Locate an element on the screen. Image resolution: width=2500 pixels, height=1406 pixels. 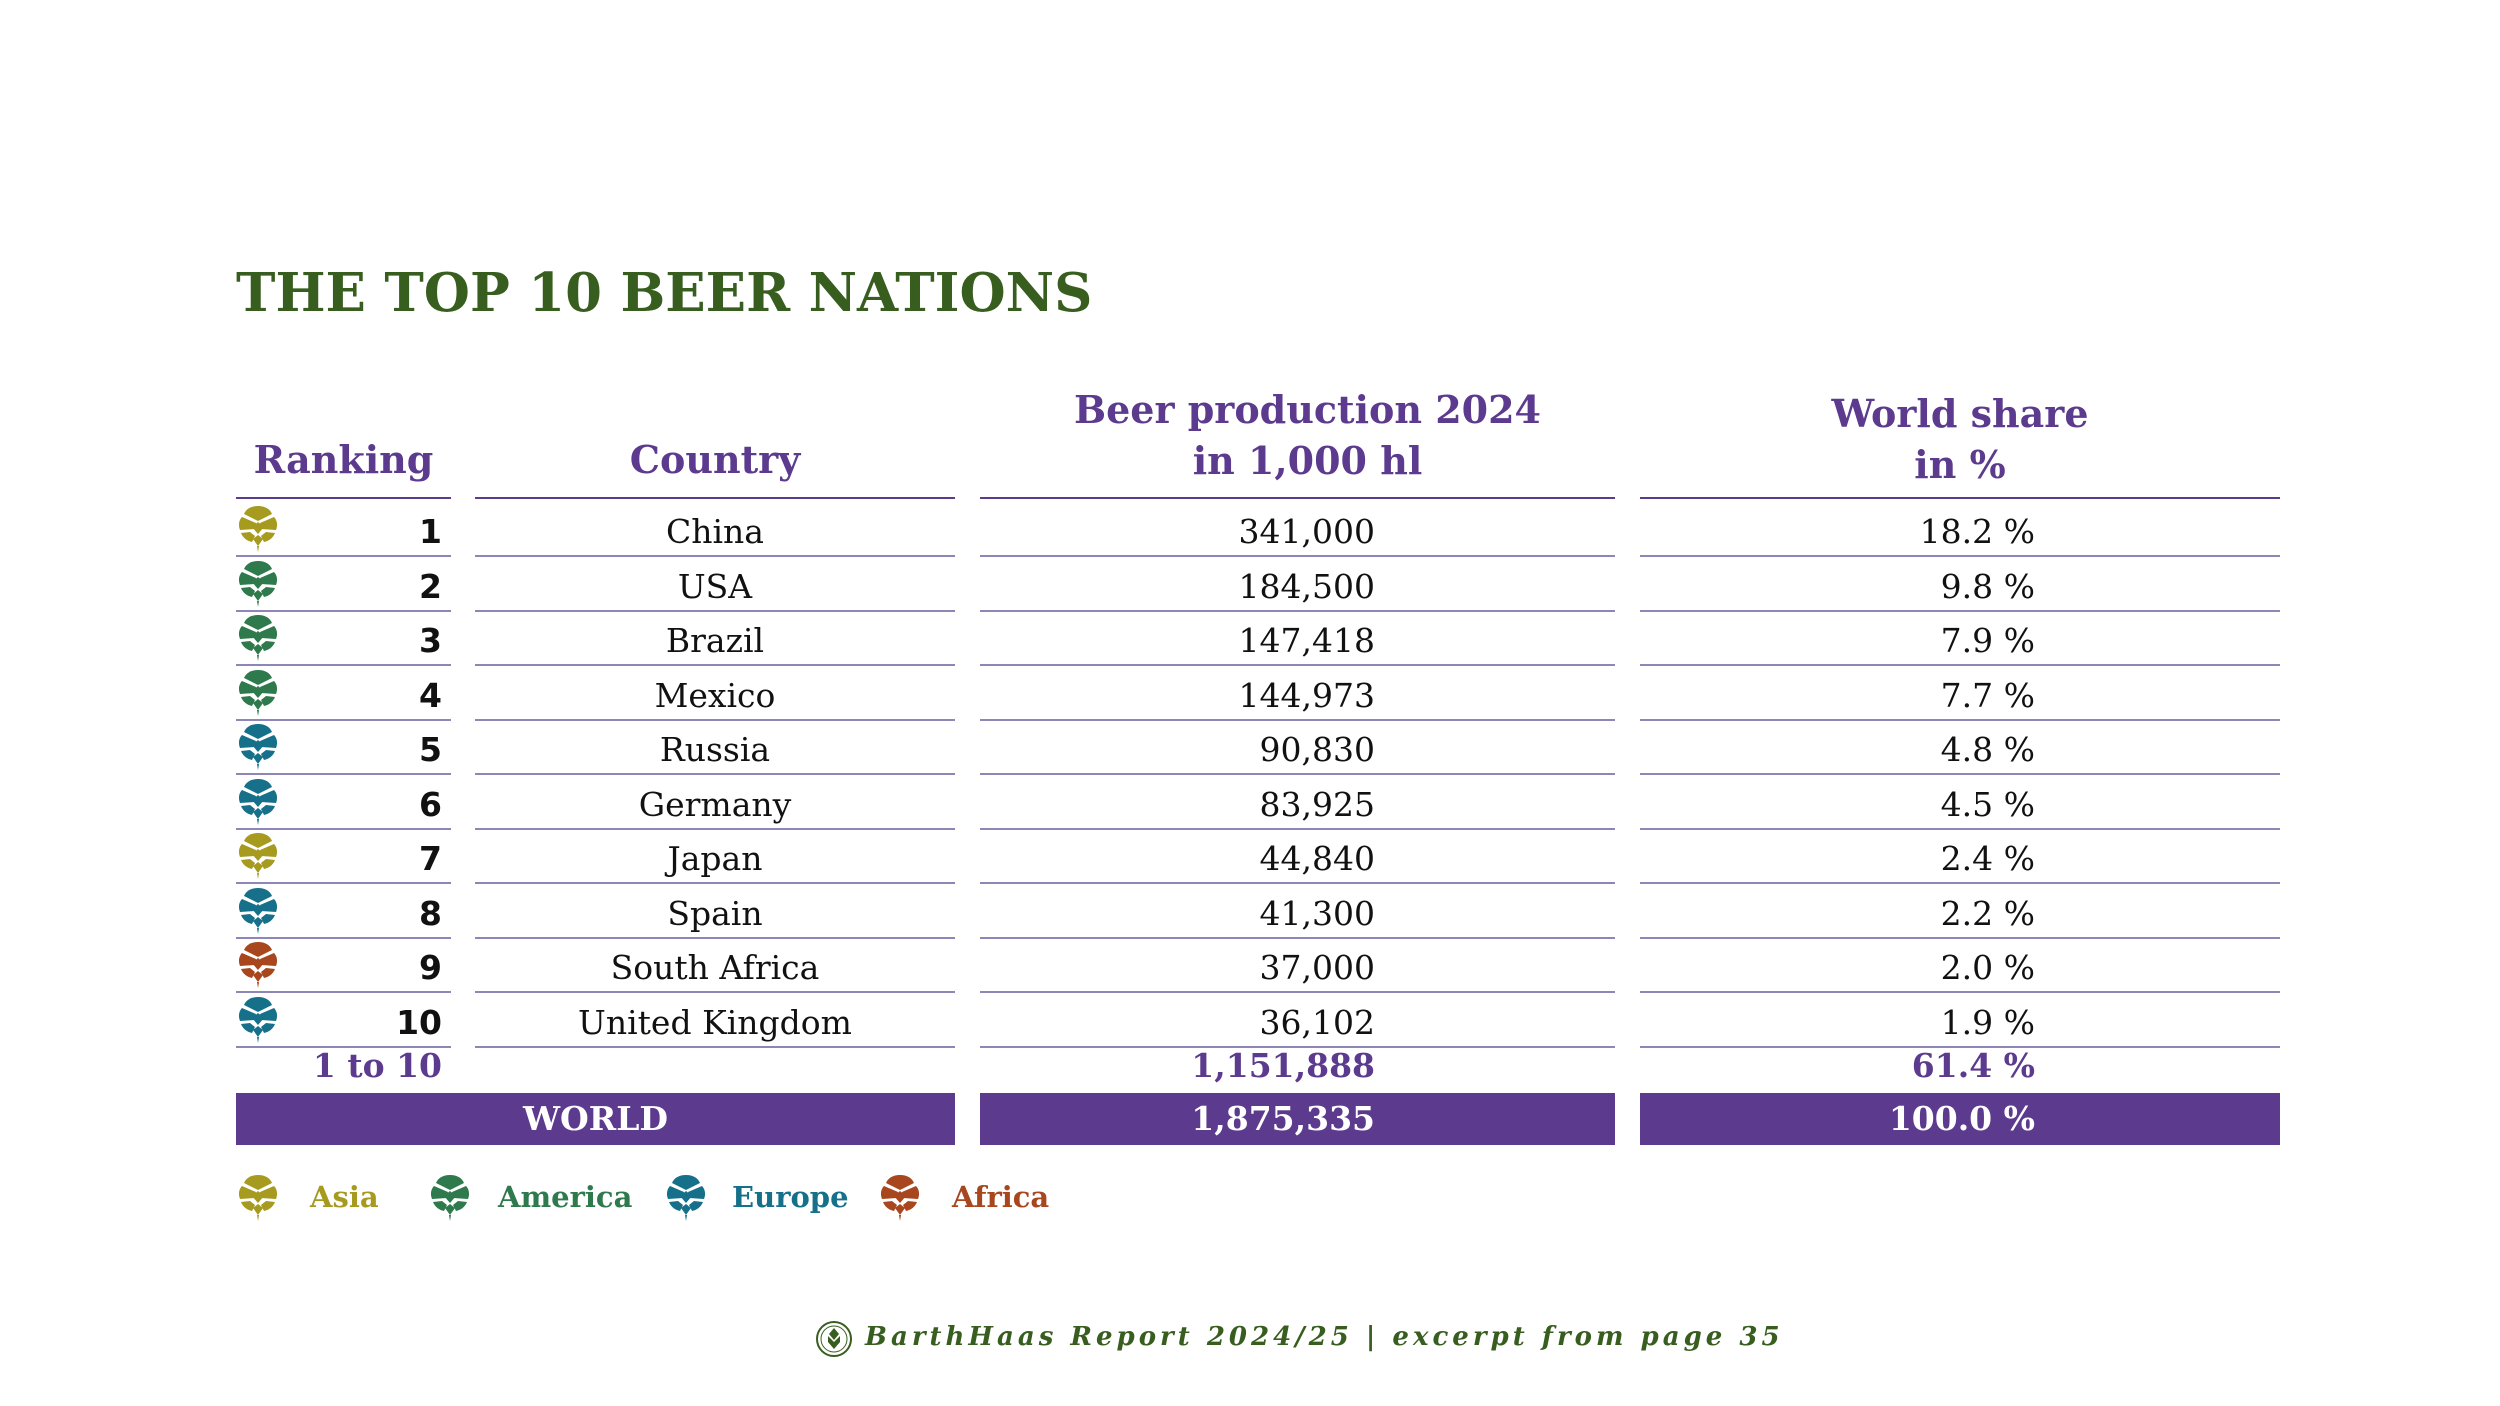
table-row: 8 Spain 41,300 2.2 % is located at coordinates (1250, 914).